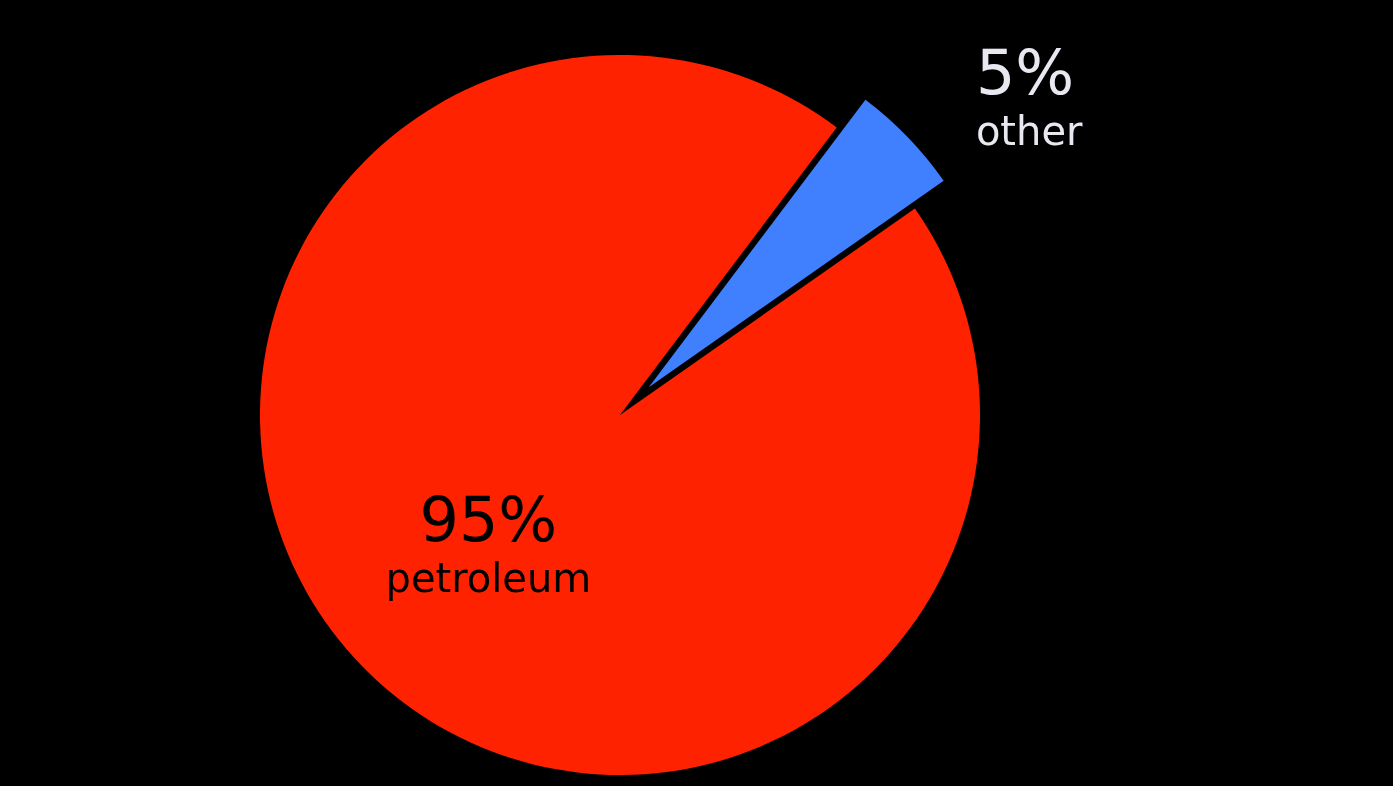 This screenshot has height=786, width=1393. Describe the element at coordinates (1025, 72) in the screenshot. I see `data-label: 5%` at that location.